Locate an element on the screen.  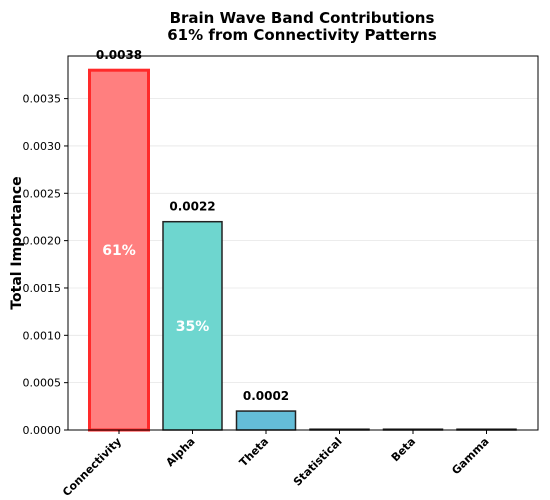
y-tick-label: 0.0005 is located at coordinates (42, 383).